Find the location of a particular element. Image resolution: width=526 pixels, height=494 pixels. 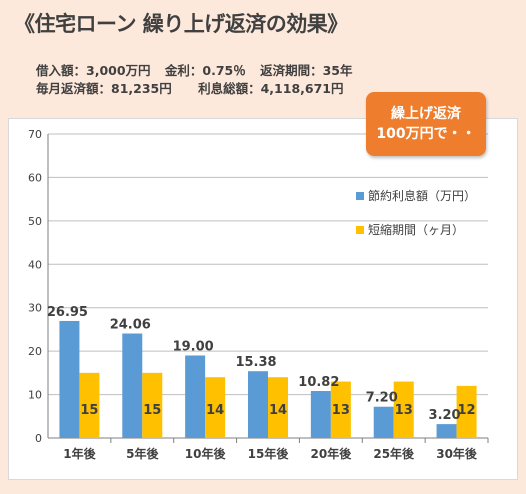

loan-info-line-2: 毎月返済額：81,235円 利息総額：4,118,671円 is located at coordinates (195, 87).